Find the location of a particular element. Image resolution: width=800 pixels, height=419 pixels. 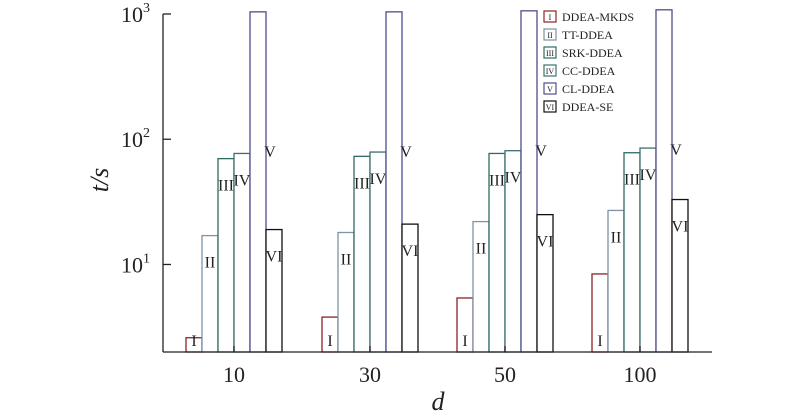

legend-marker: V is located at coordinates (550, 89).